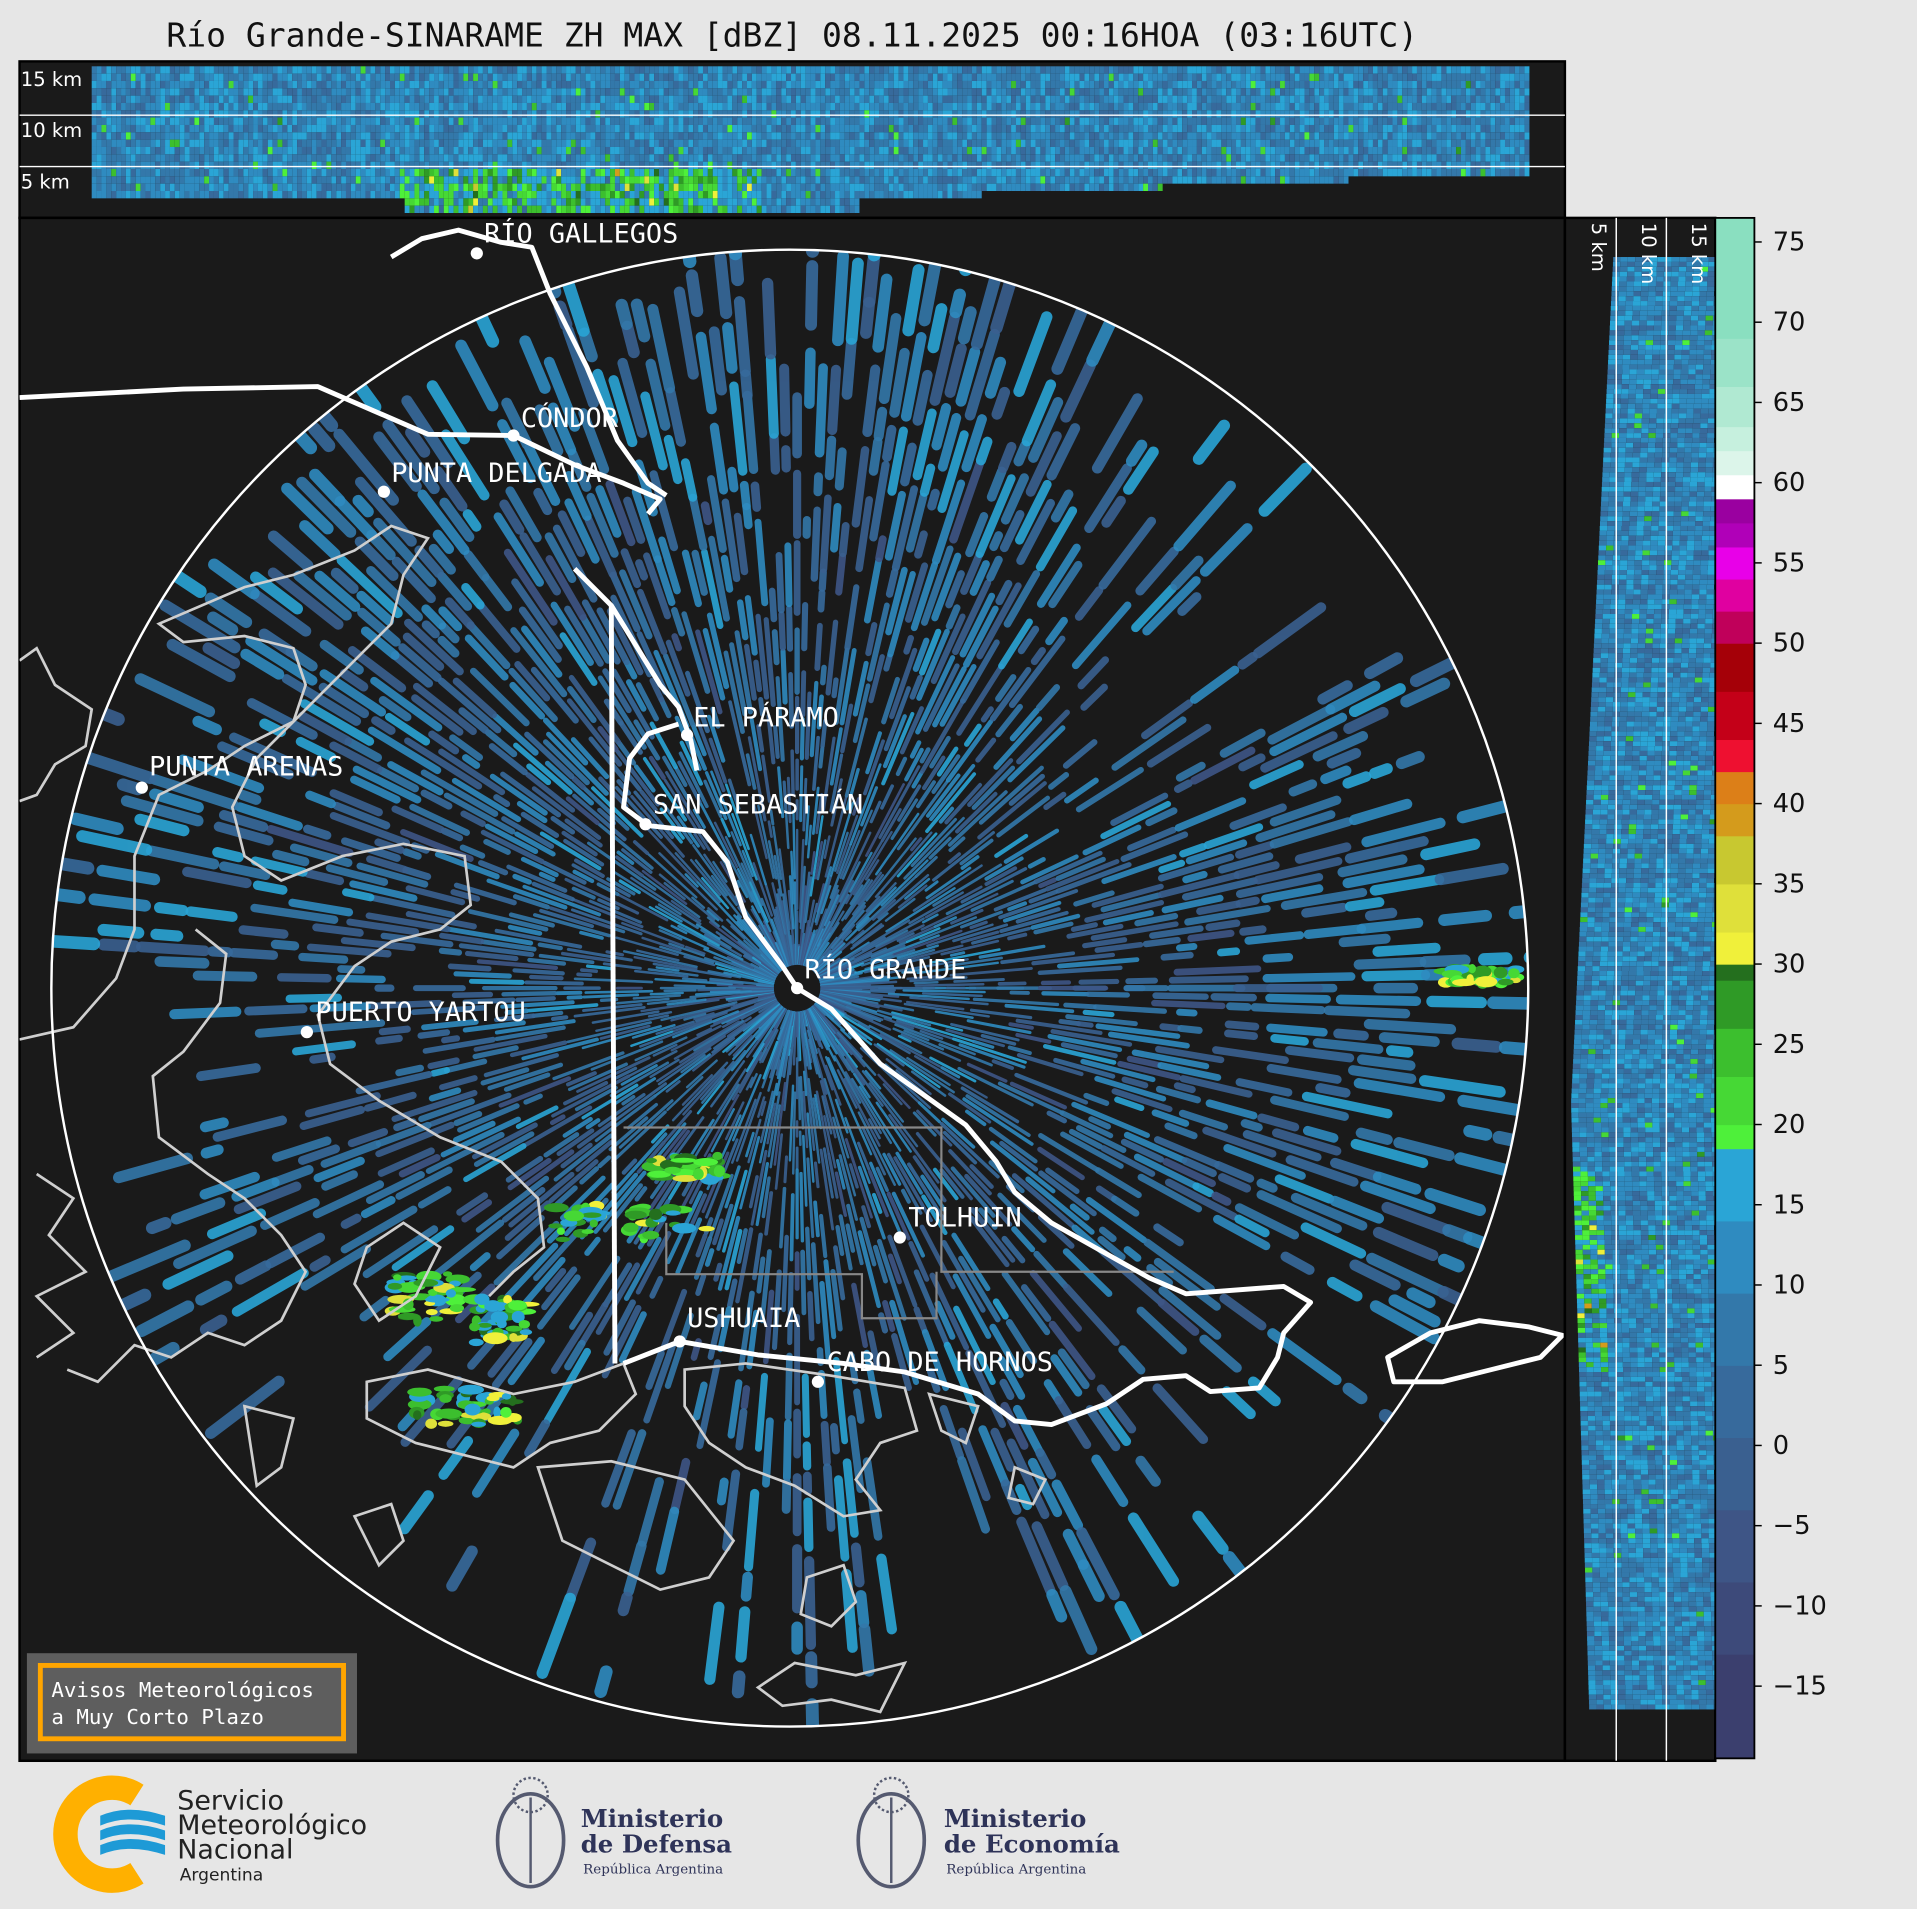  What do you see at coordinates (191, 1703) in the screenshot?
I see `warning-button: Avisos Meteorológicos a Muy Corto Plazo` at bounding box center [191, 1703].